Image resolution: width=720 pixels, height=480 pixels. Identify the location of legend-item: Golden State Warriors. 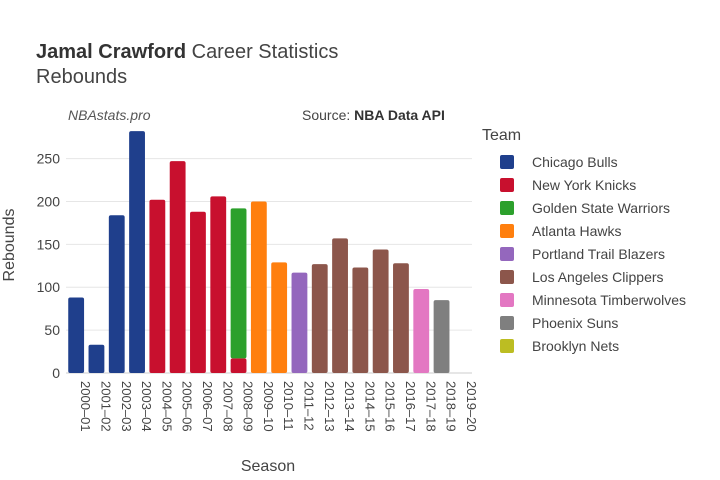
(593, 207).